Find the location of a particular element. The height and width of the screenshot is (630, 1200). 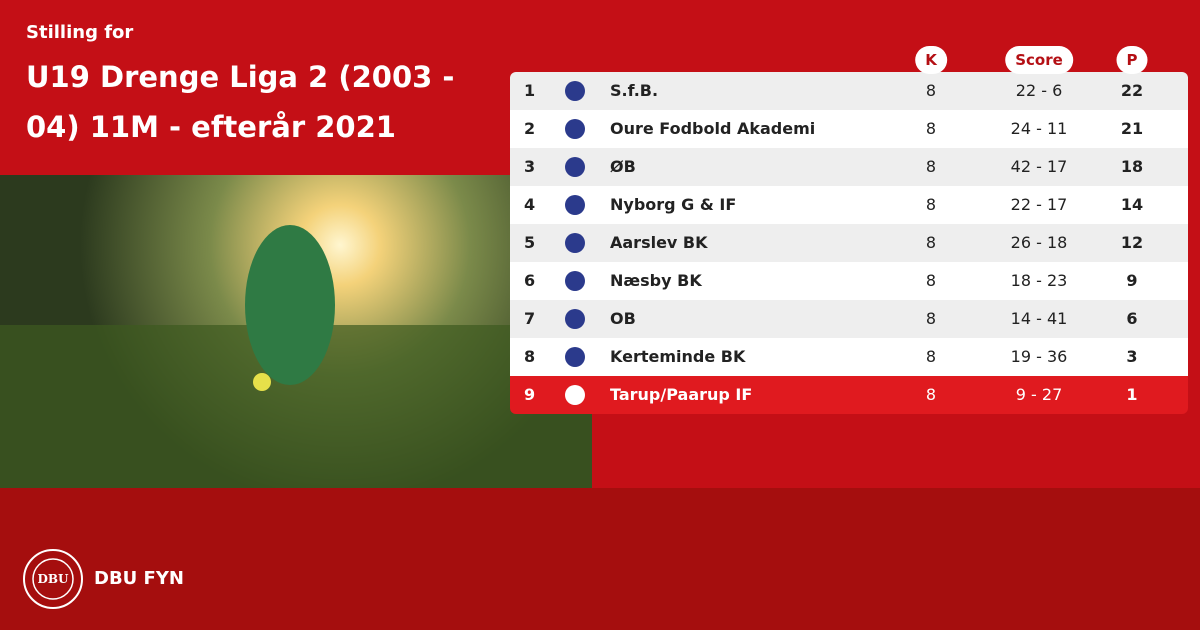

team-name: Nyborg G & IF is located at coordinates (673, 204).